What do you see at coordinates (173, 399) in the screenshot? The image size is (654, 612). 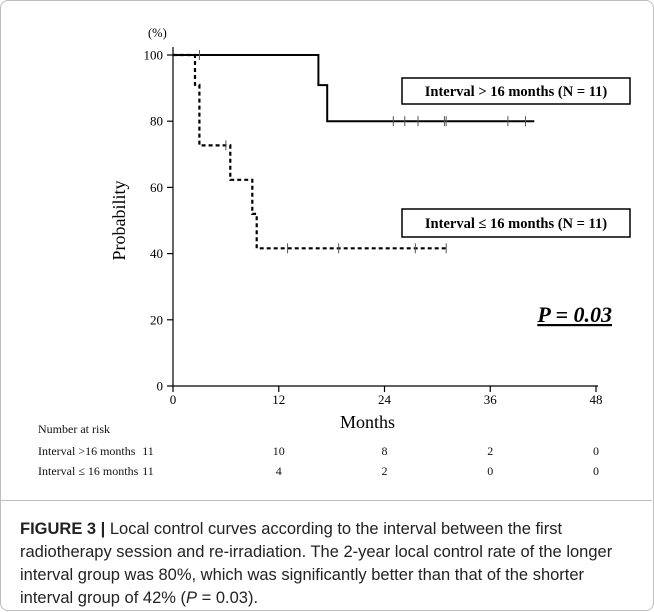 I see `x-tick-label: 0` at bounding box center [173, 399].